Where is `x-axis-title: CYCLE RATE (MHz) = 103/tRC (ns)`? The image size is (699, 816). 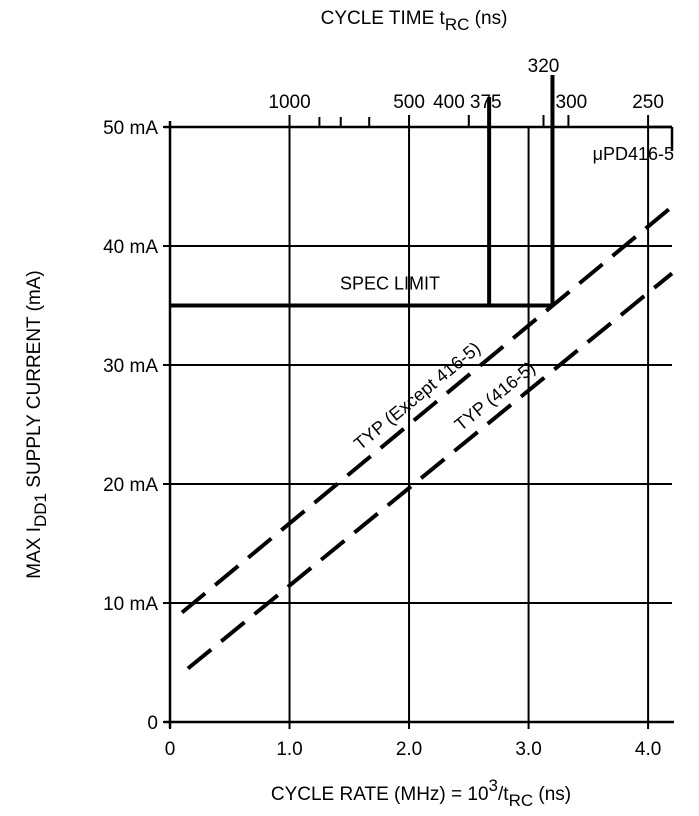
x-axis-title: CYCLE RATE (MHz) = 103/tRC (ns) is located at coordinates (421, 793).